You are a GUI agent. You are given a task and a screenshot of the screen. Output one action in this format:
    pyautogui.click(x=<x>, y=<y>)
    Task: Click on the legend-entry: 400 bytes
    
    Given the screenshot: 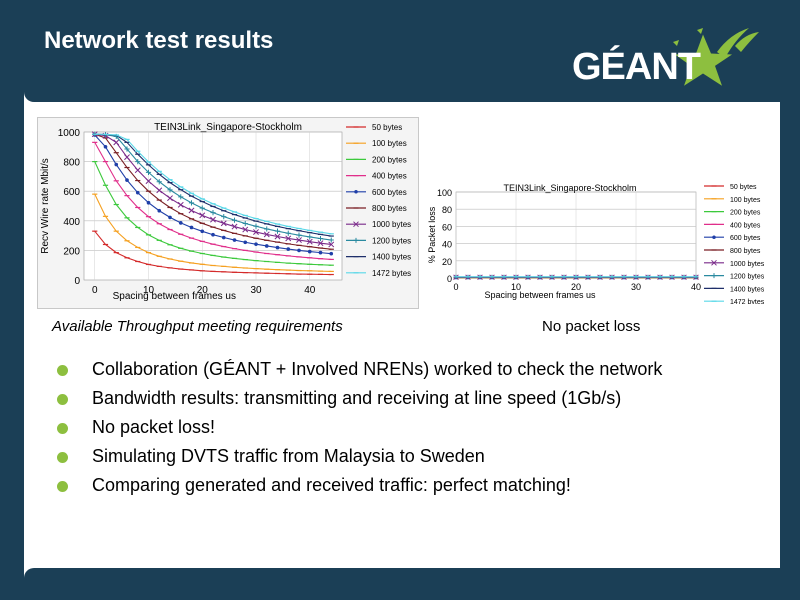 What is the action you would take?
    pyautogui.click(x=376, y=176)
    